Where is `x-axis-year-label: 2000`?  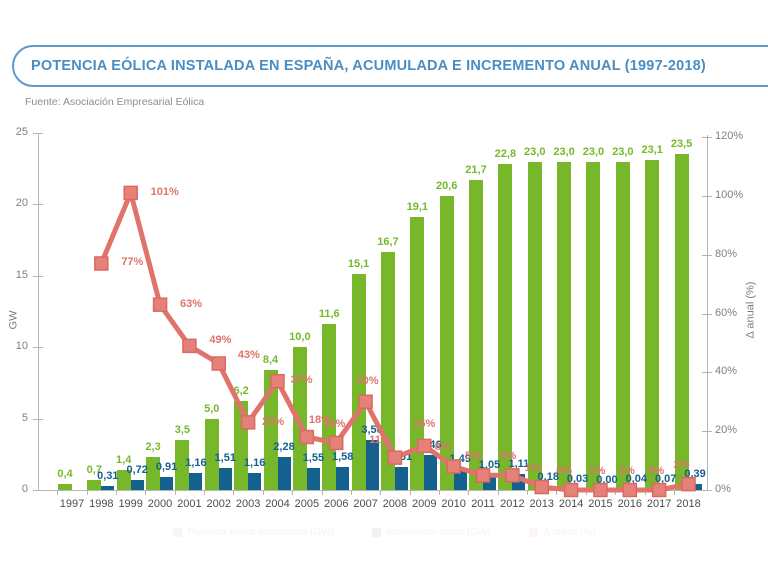 x-axis-year-label: 2000 is located at coordinates (160, 504).